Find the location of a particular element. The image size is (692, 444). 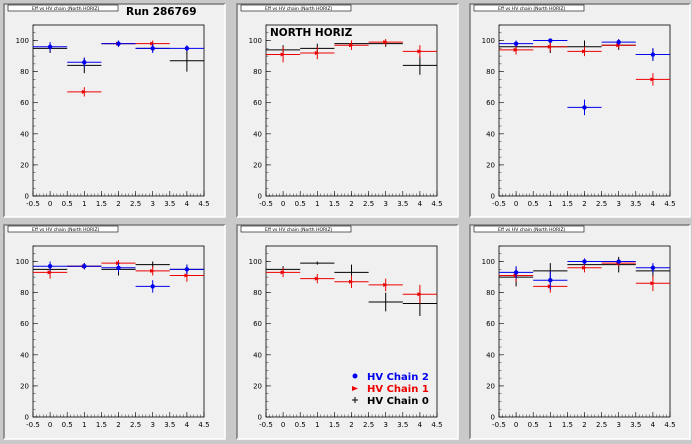

run-label: Run 286769 is located at coordinates (161, 12).